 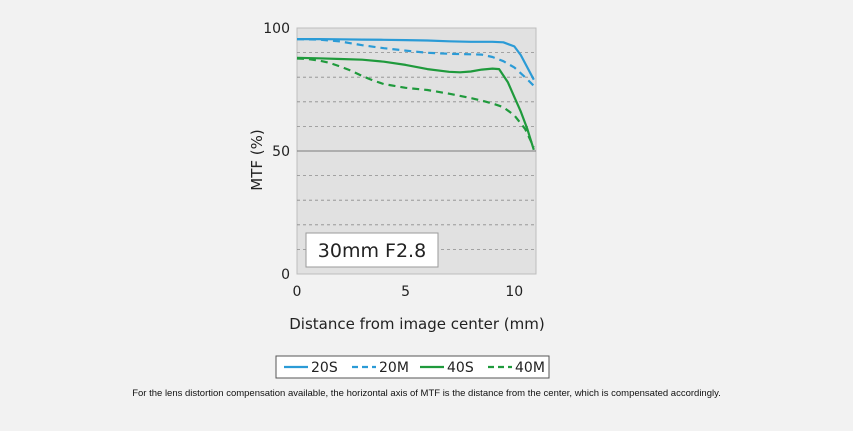 What do you see at coordinates (530, 368) in the screenshot?
I see `legend-label: 40M` at bounding box center [530, 368].